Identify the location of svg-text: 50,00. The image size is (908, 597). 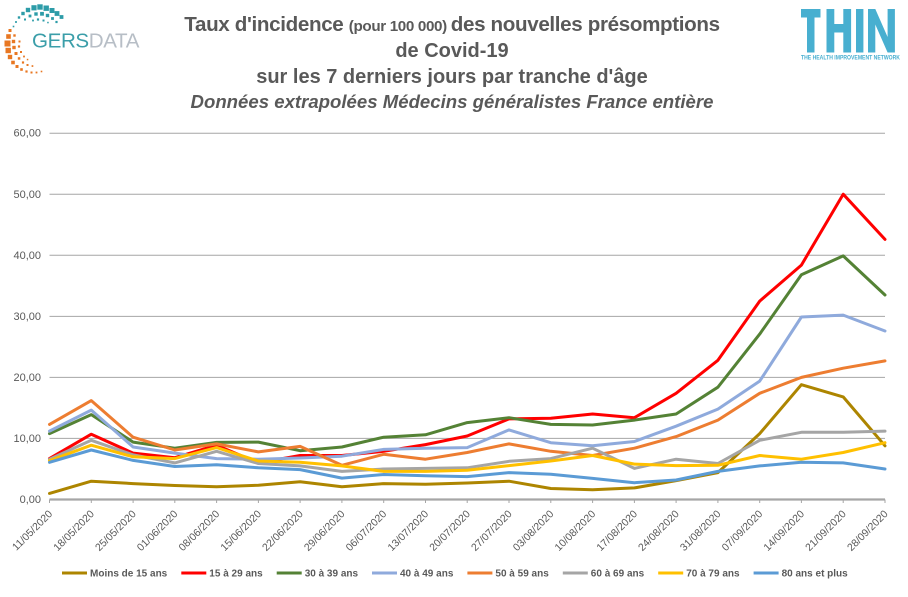
(27, 195).